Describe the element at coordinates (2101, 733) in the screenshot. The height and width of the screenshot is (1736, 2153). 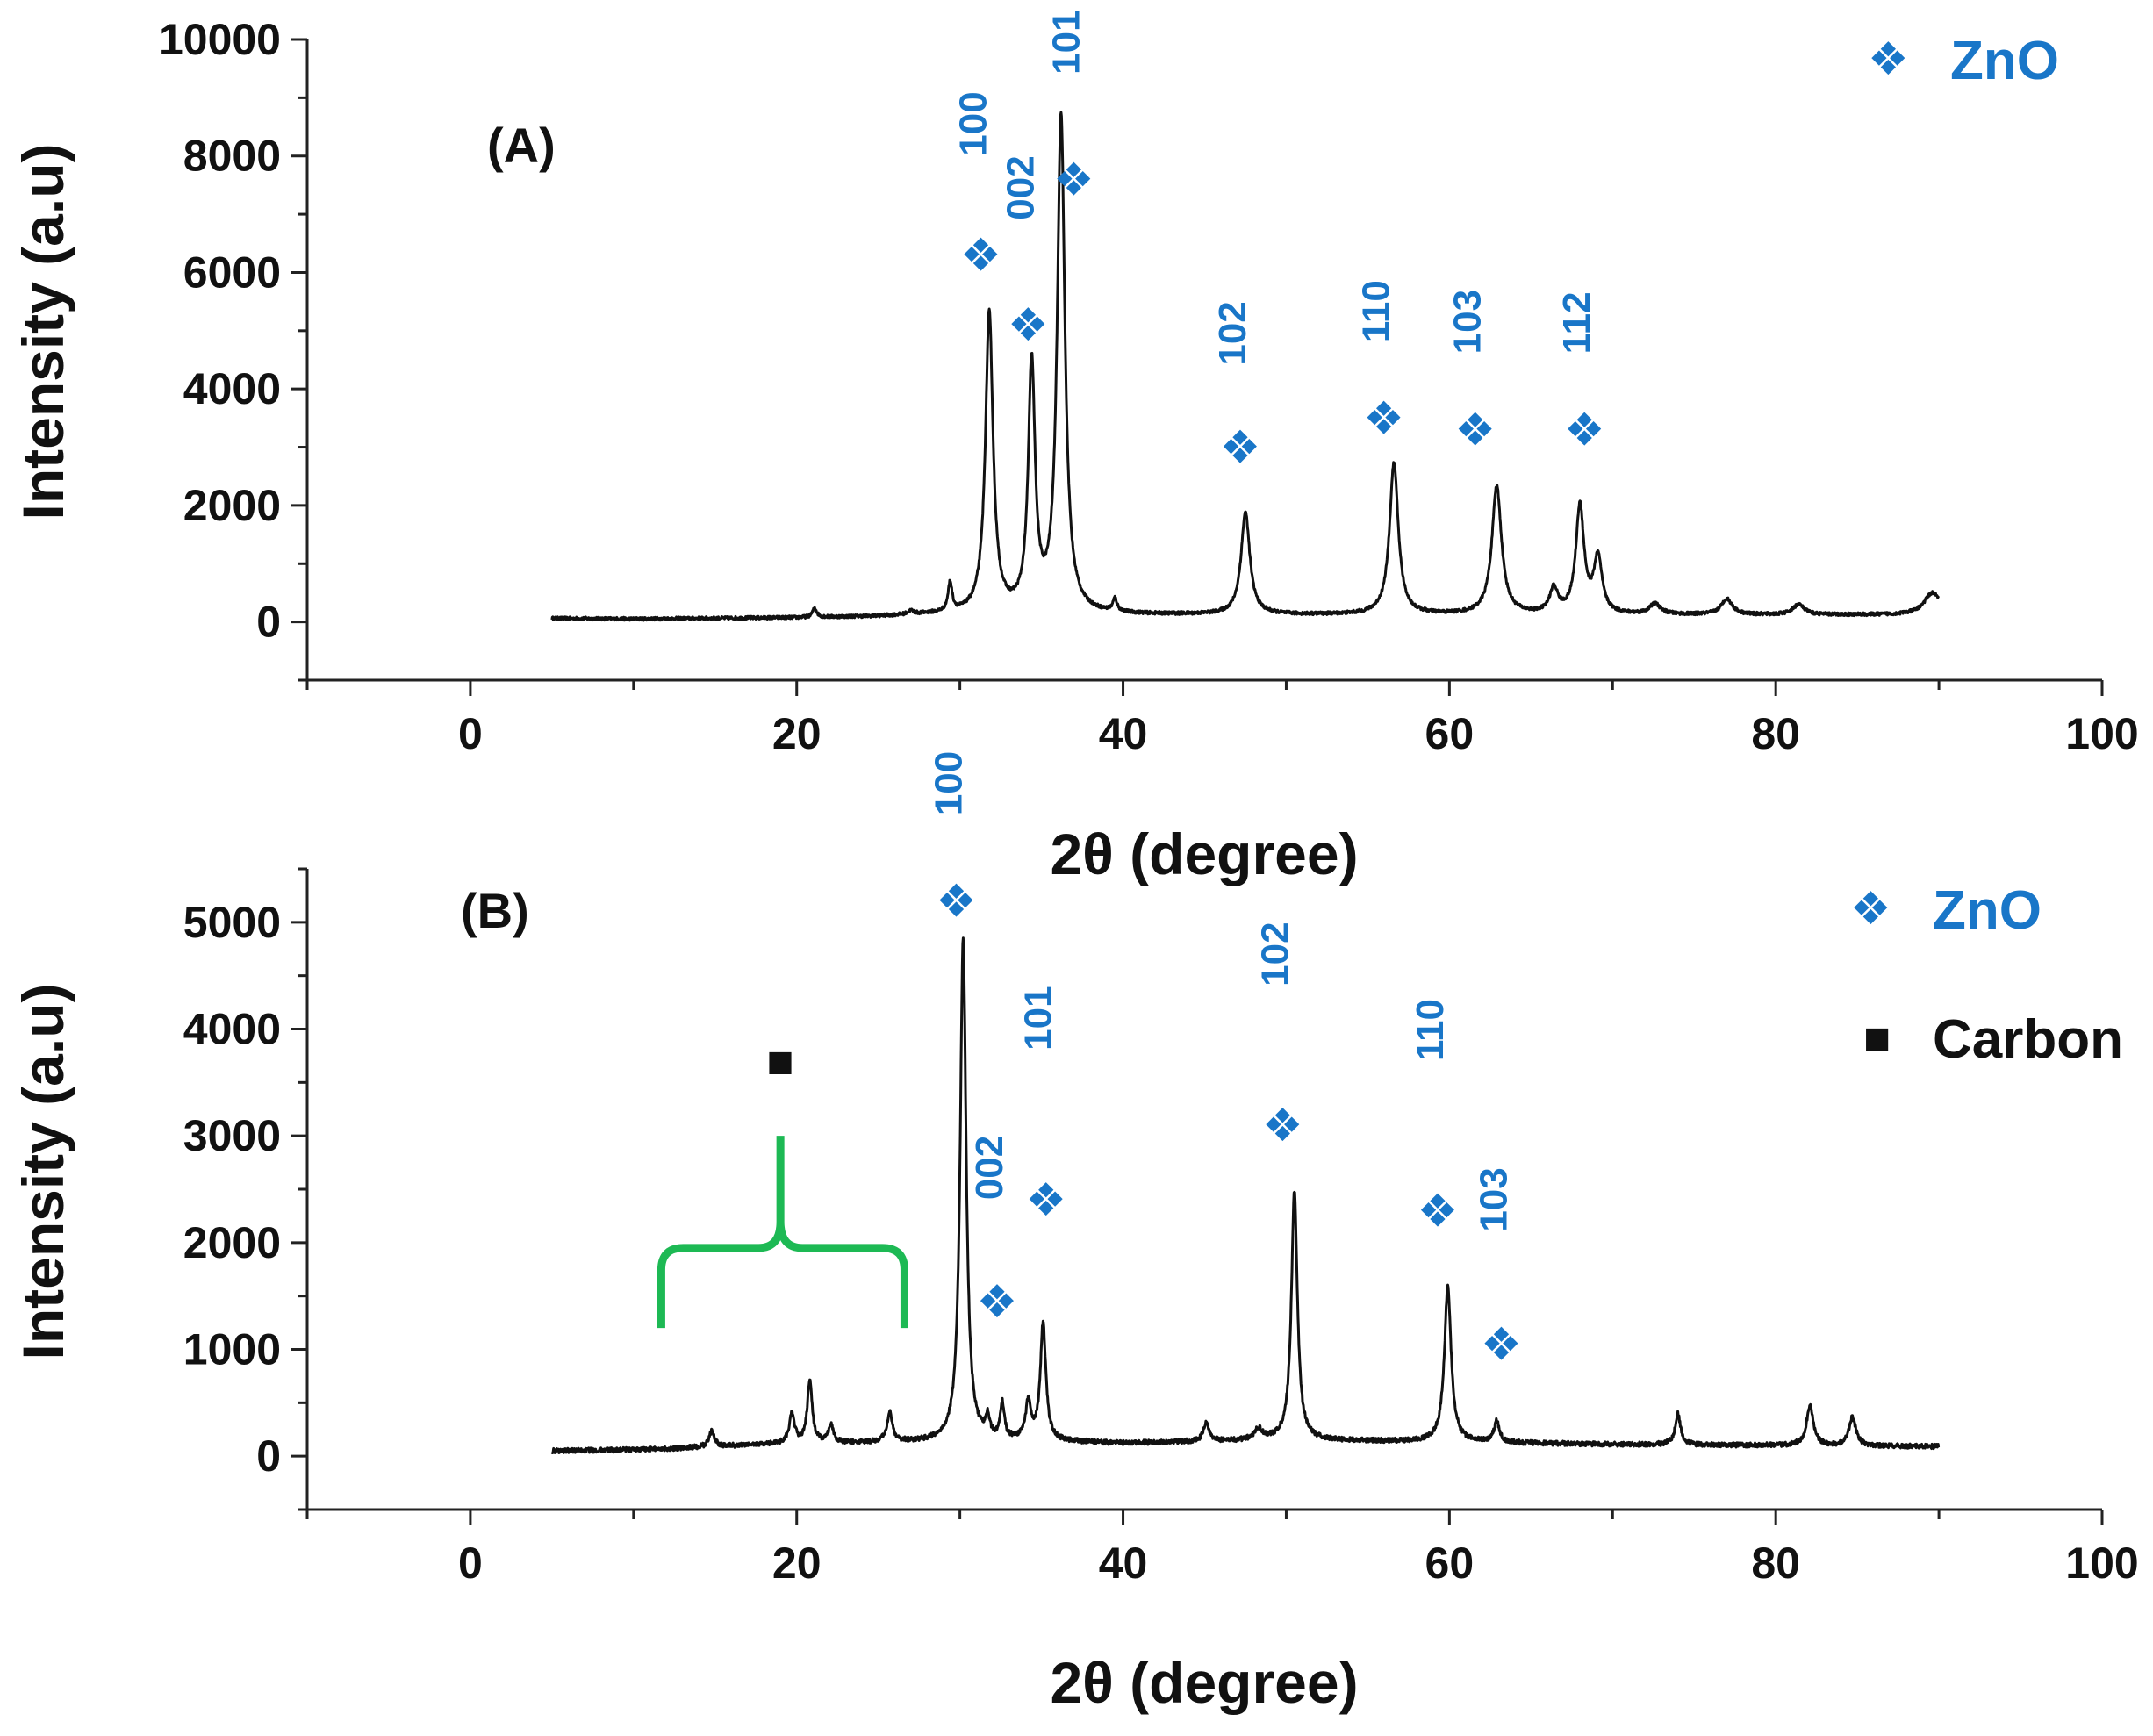
I see `panel-a-x-tick-label: 100` at that location.